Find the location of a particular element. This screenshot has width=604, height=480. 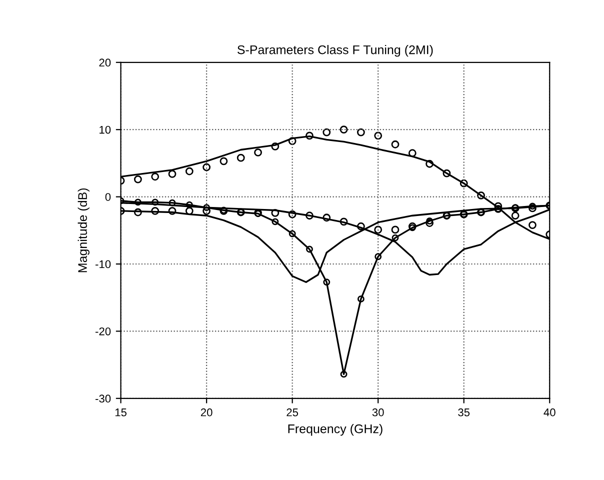

y-tick-label: 0 is located at coordinates (108, 197).